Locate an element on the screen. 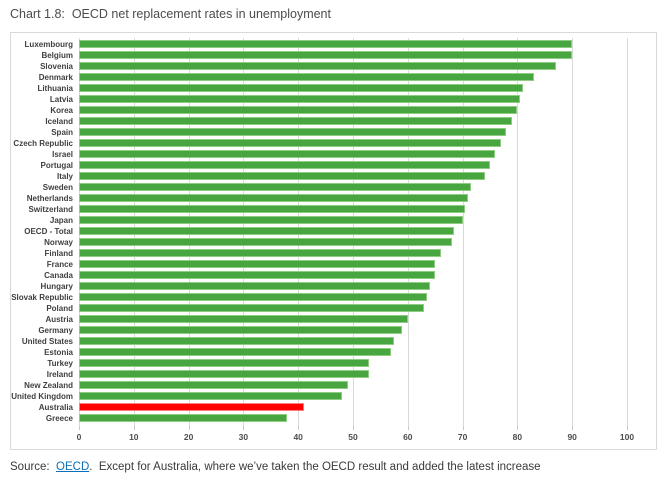  category-label: Portugal is located at coordinates (56, 165).